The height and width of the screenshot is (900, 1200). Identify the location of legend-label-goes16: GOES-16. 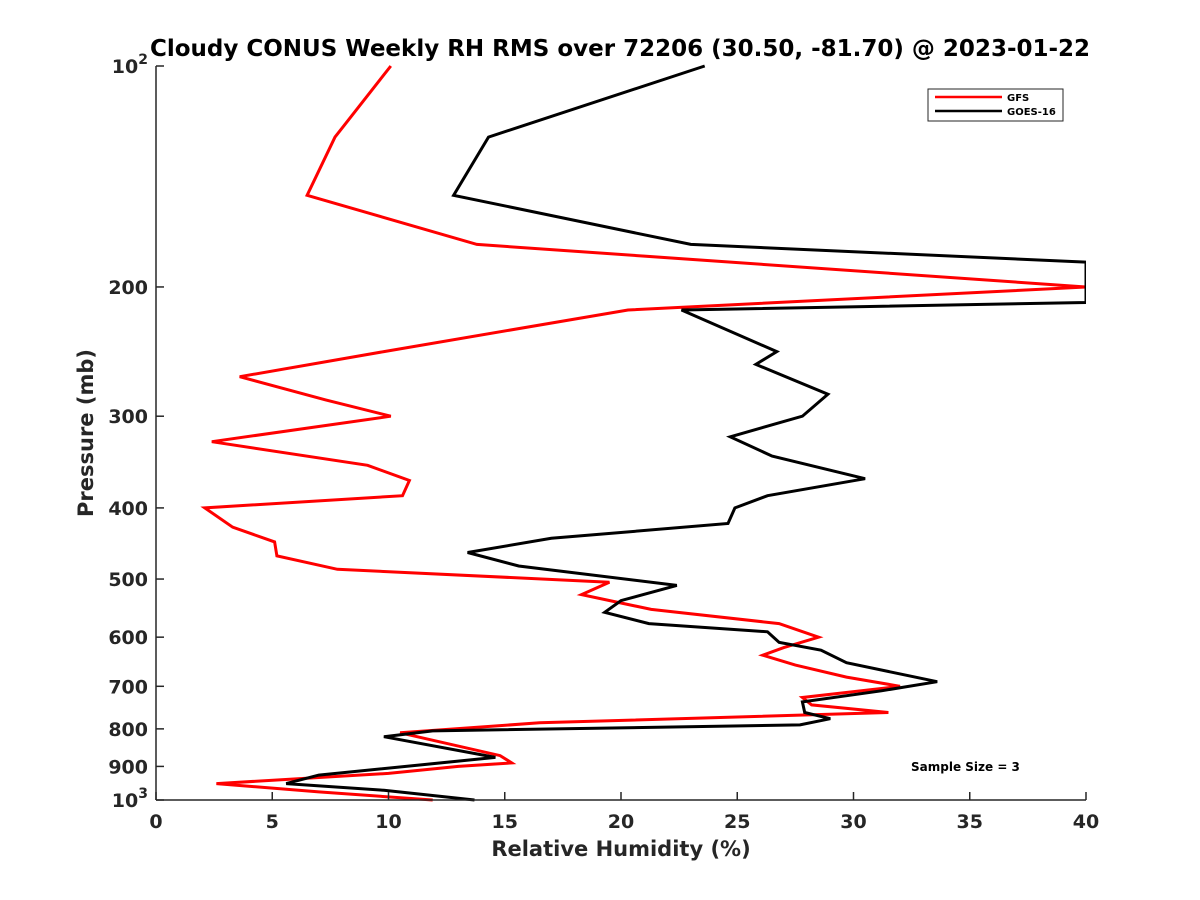
(1031, 112).